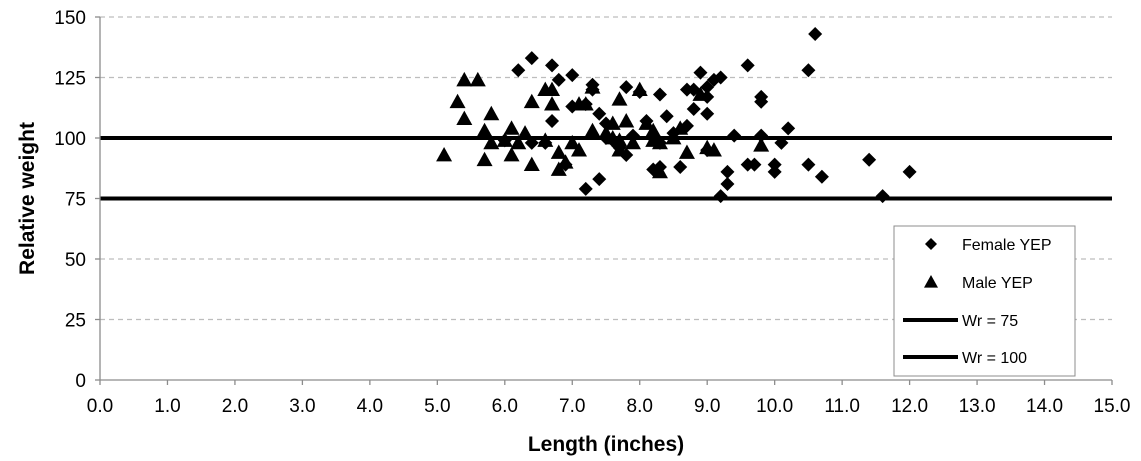 Image resolution: width=1141 pixels, height=461 pixels. What do you see at coordinates (960, 321) in the screenshot?
I see `legend-item: Wr = 75` at bounding box center [960, 321].